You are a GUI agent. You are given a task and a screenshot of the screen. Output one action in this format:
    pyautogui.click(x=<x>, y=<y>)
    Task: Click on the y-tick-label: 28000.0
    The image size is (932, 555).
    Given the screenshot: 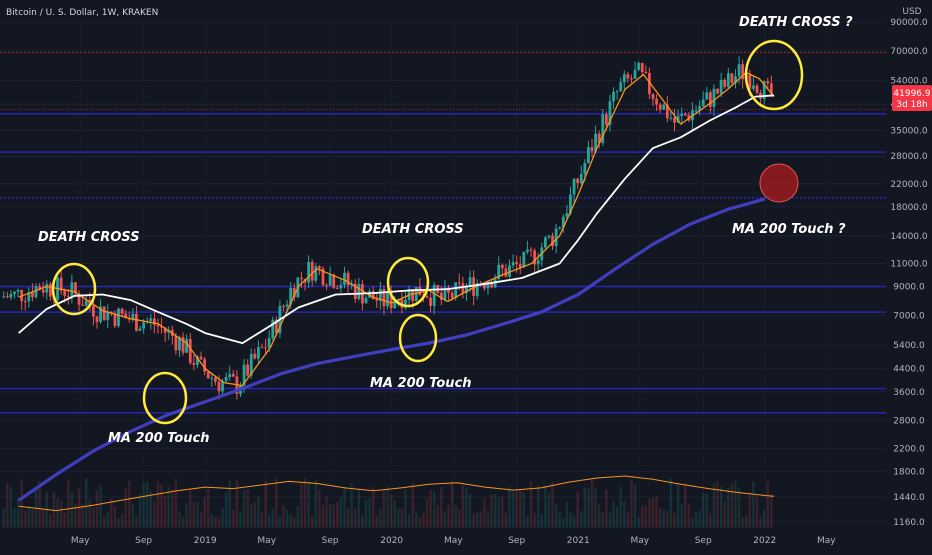 What is the action you would take?
    pyautogui.click(x=908, y=157)
    